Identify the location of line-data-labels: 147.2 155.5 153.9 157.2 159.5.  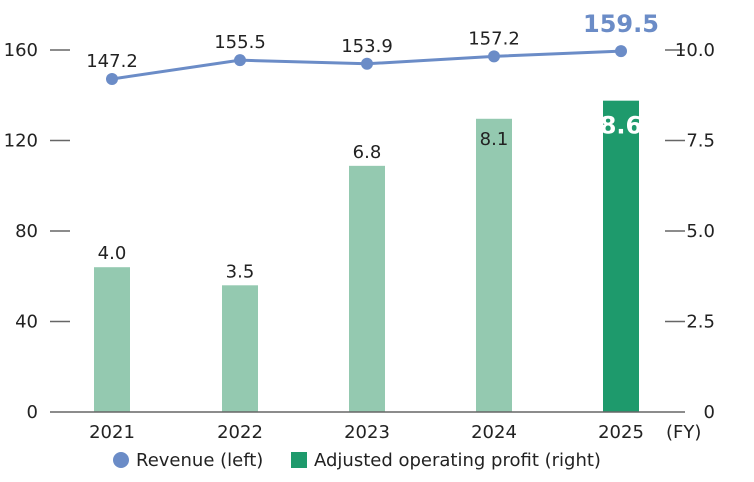
(372, 41).